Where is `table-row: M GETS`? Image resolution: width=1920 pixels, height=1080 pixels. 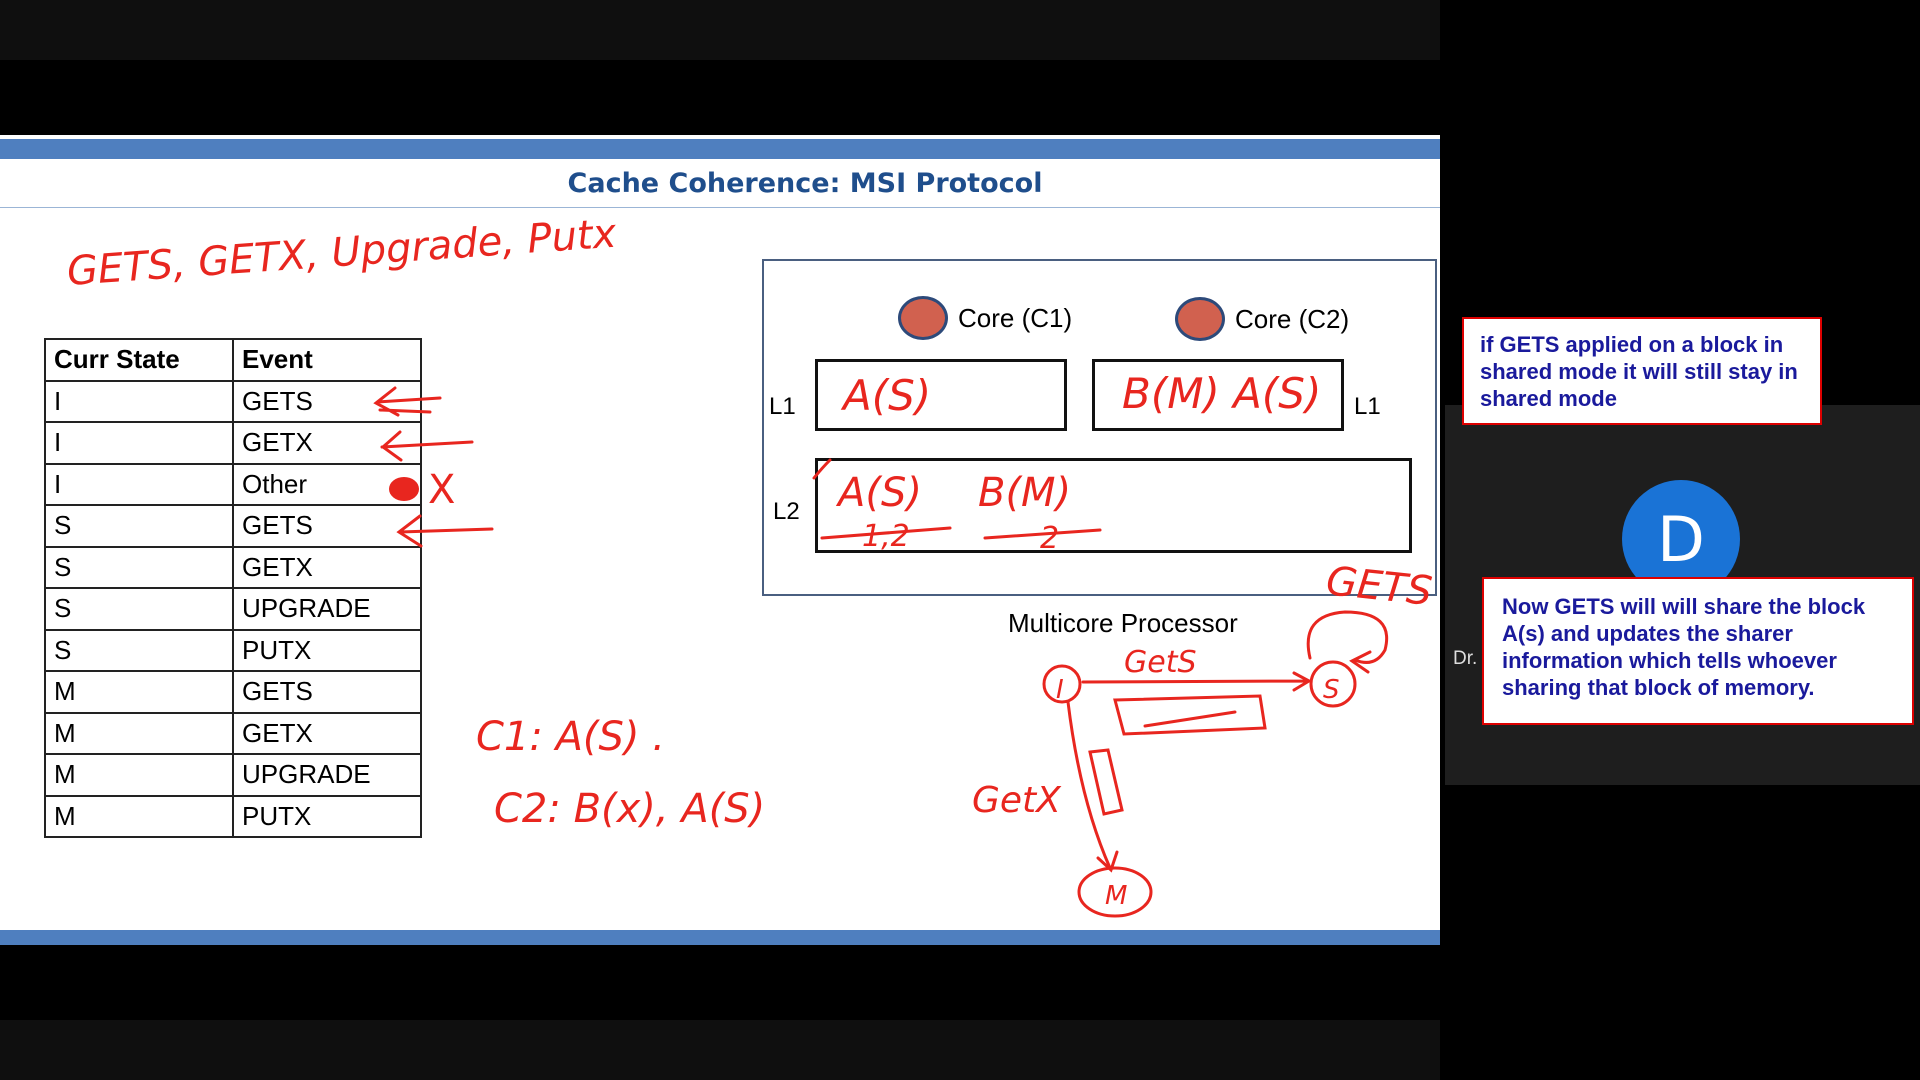
table-row: M GETS is located at coordinates (233, 692).